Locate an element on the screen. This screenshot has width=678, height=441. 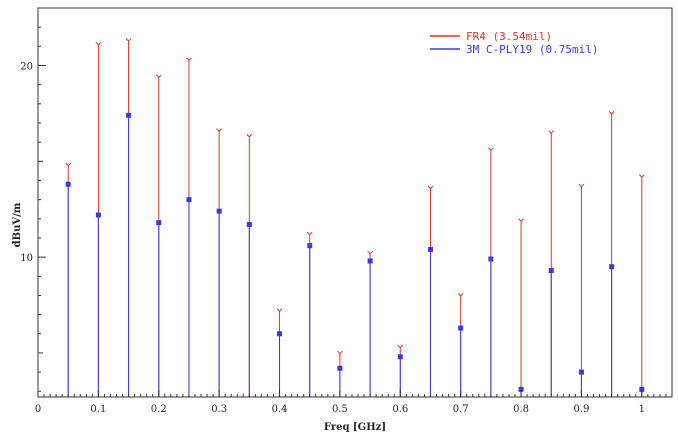
x-tick-label: 0.4 is located at coordinates (280, 409).